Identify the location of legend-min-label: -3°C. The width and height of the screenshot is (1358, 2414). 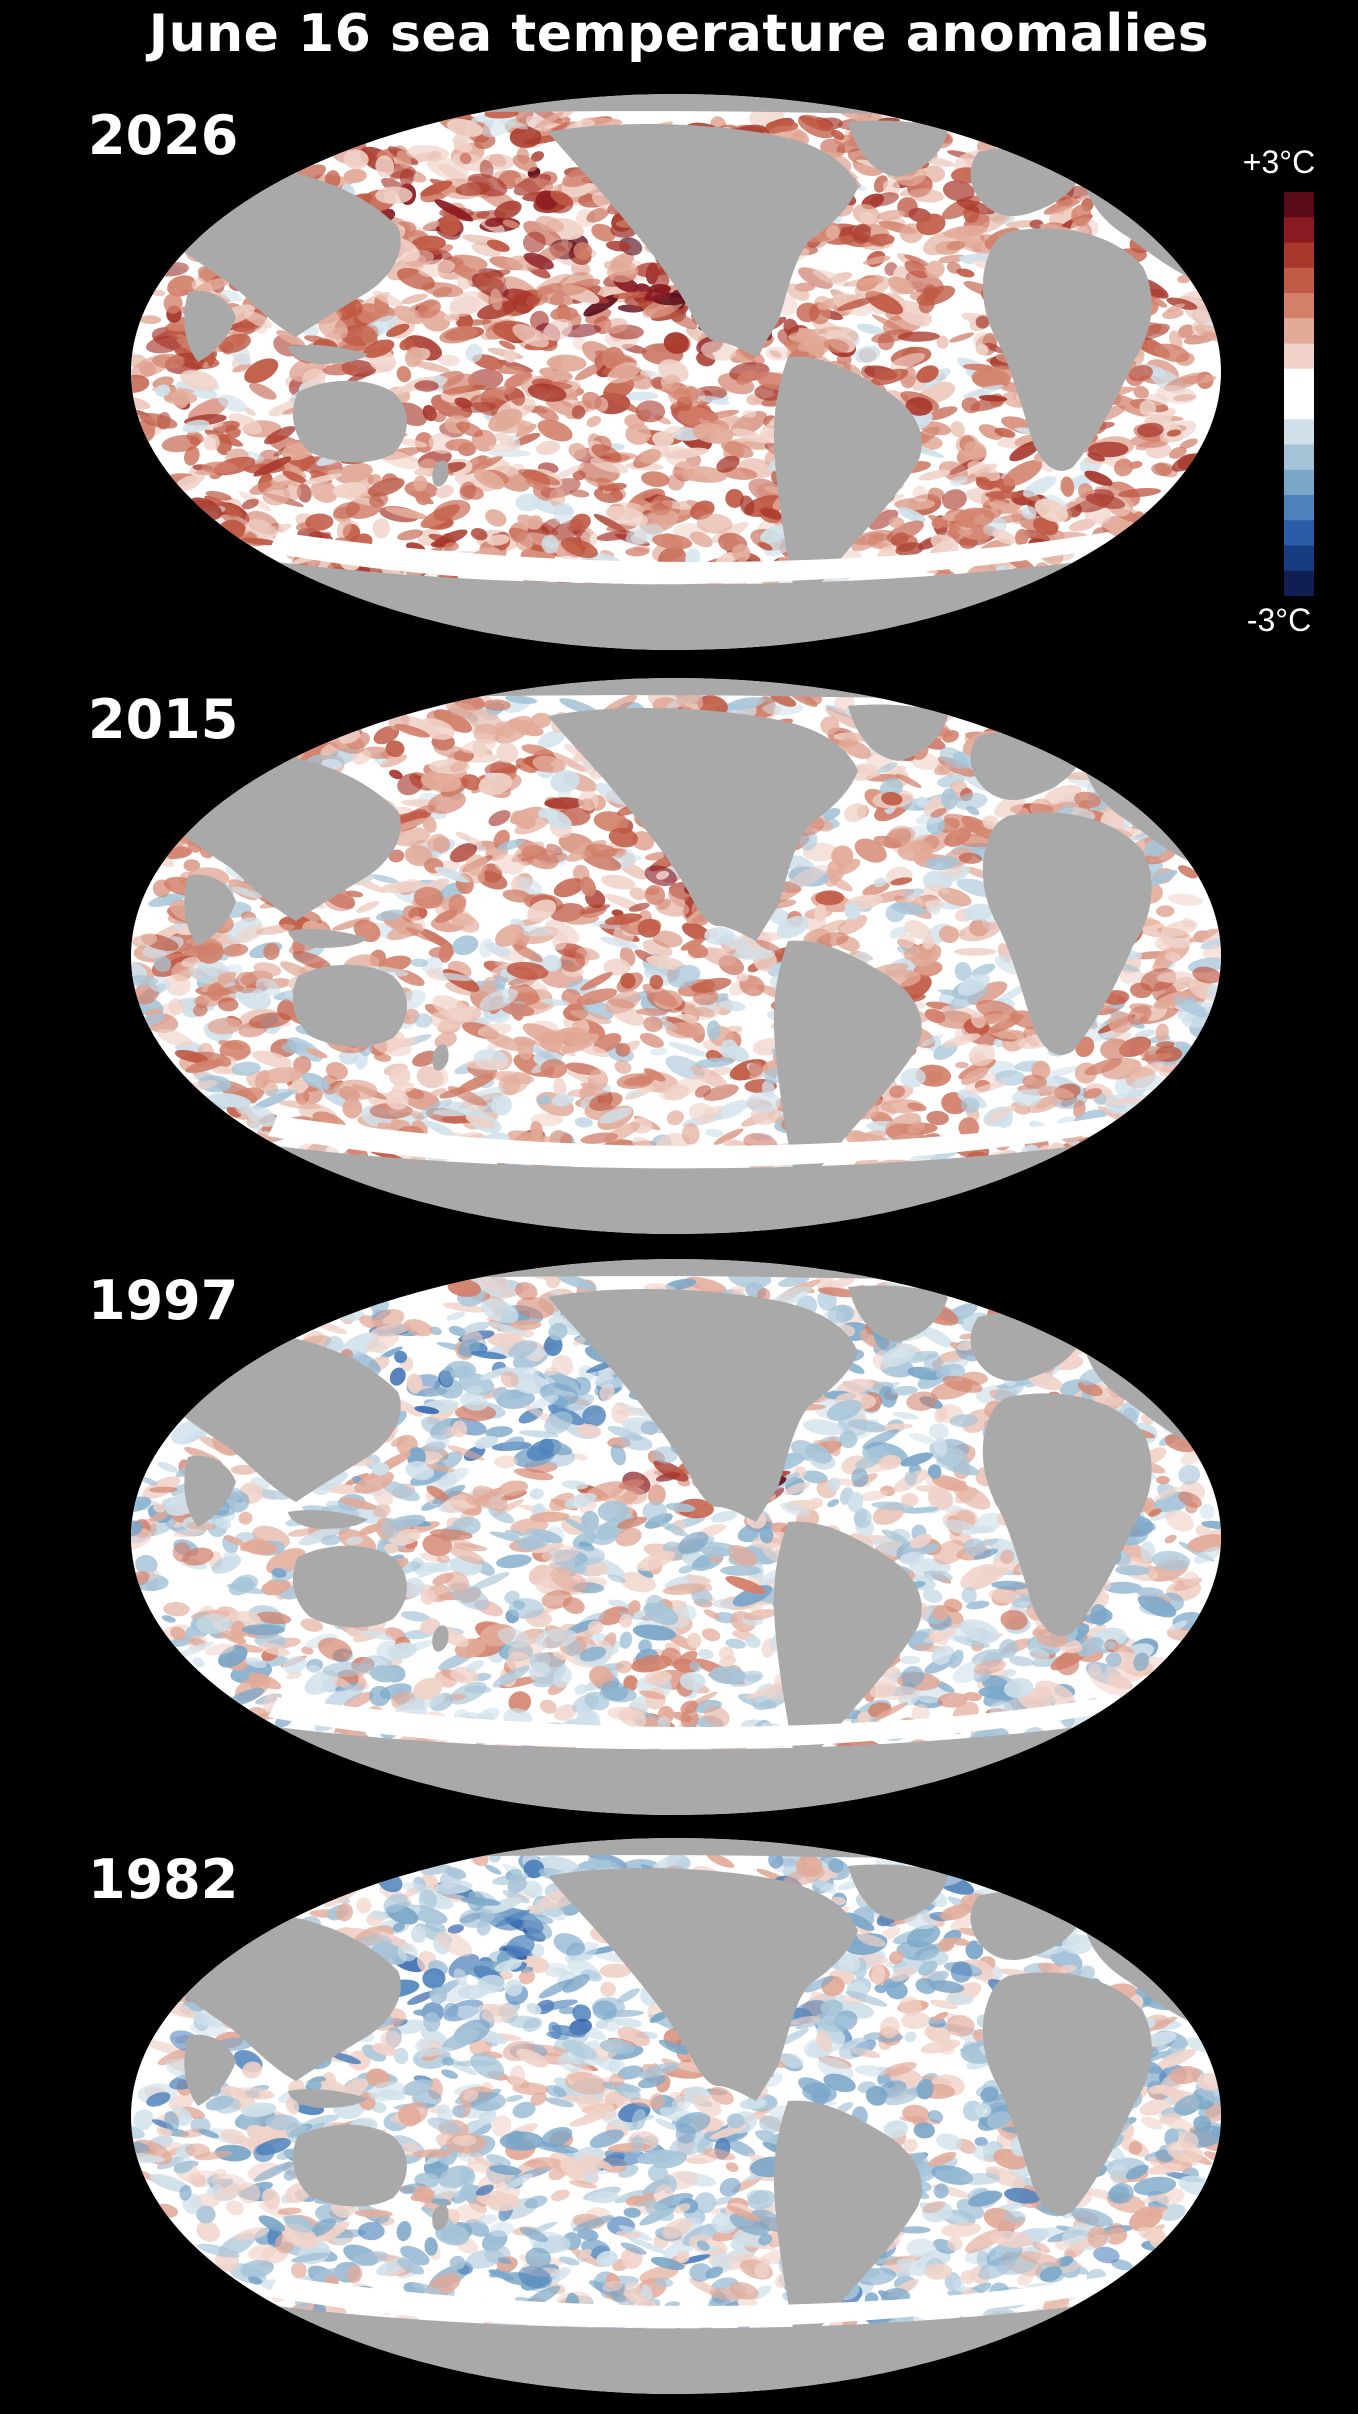
(1279, 620).